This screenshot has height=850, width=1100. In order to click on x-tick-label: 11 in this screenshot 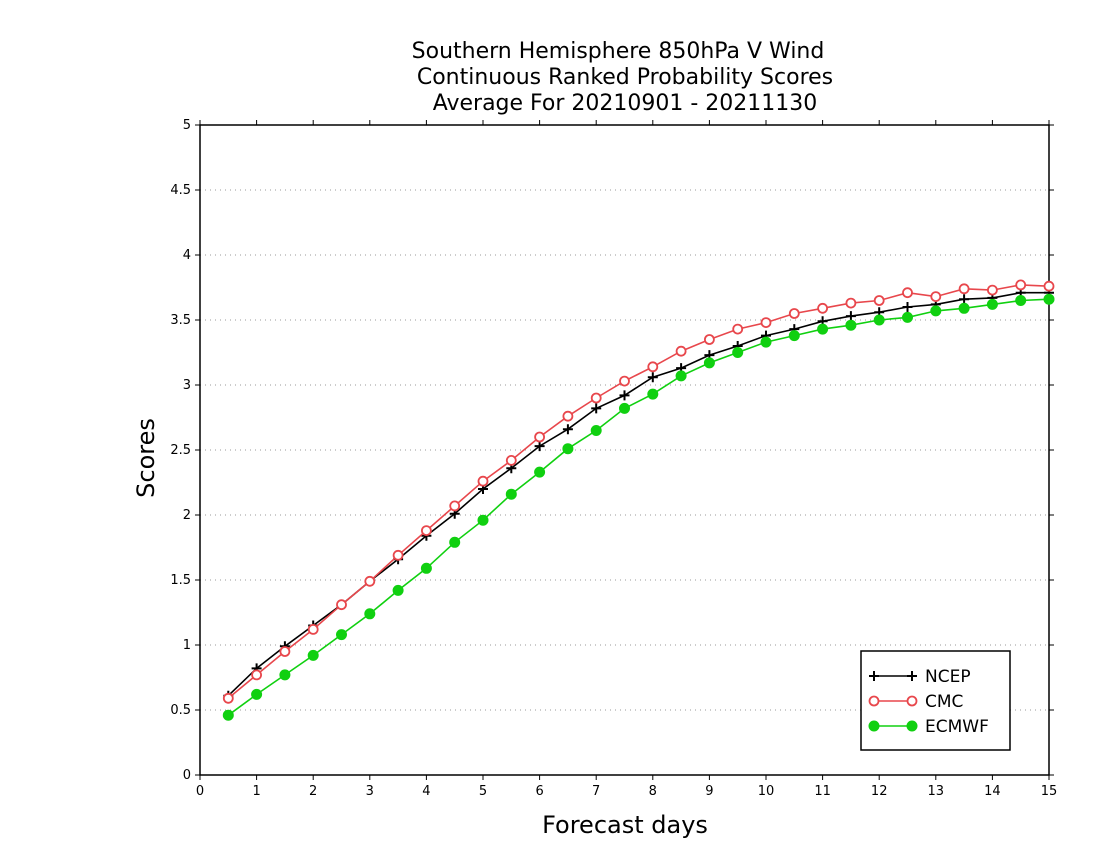, I will do `click(822, 791)`.